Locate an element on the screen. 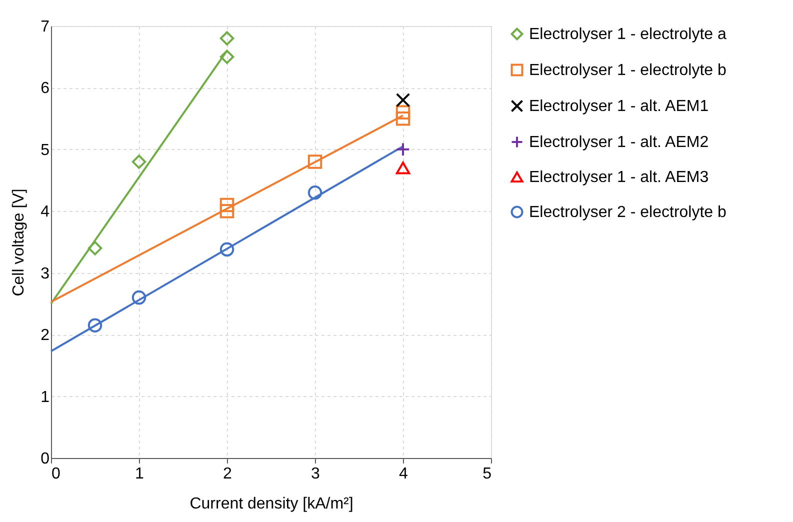  x-tick-label: 0 is located at coordinates (56, 474).